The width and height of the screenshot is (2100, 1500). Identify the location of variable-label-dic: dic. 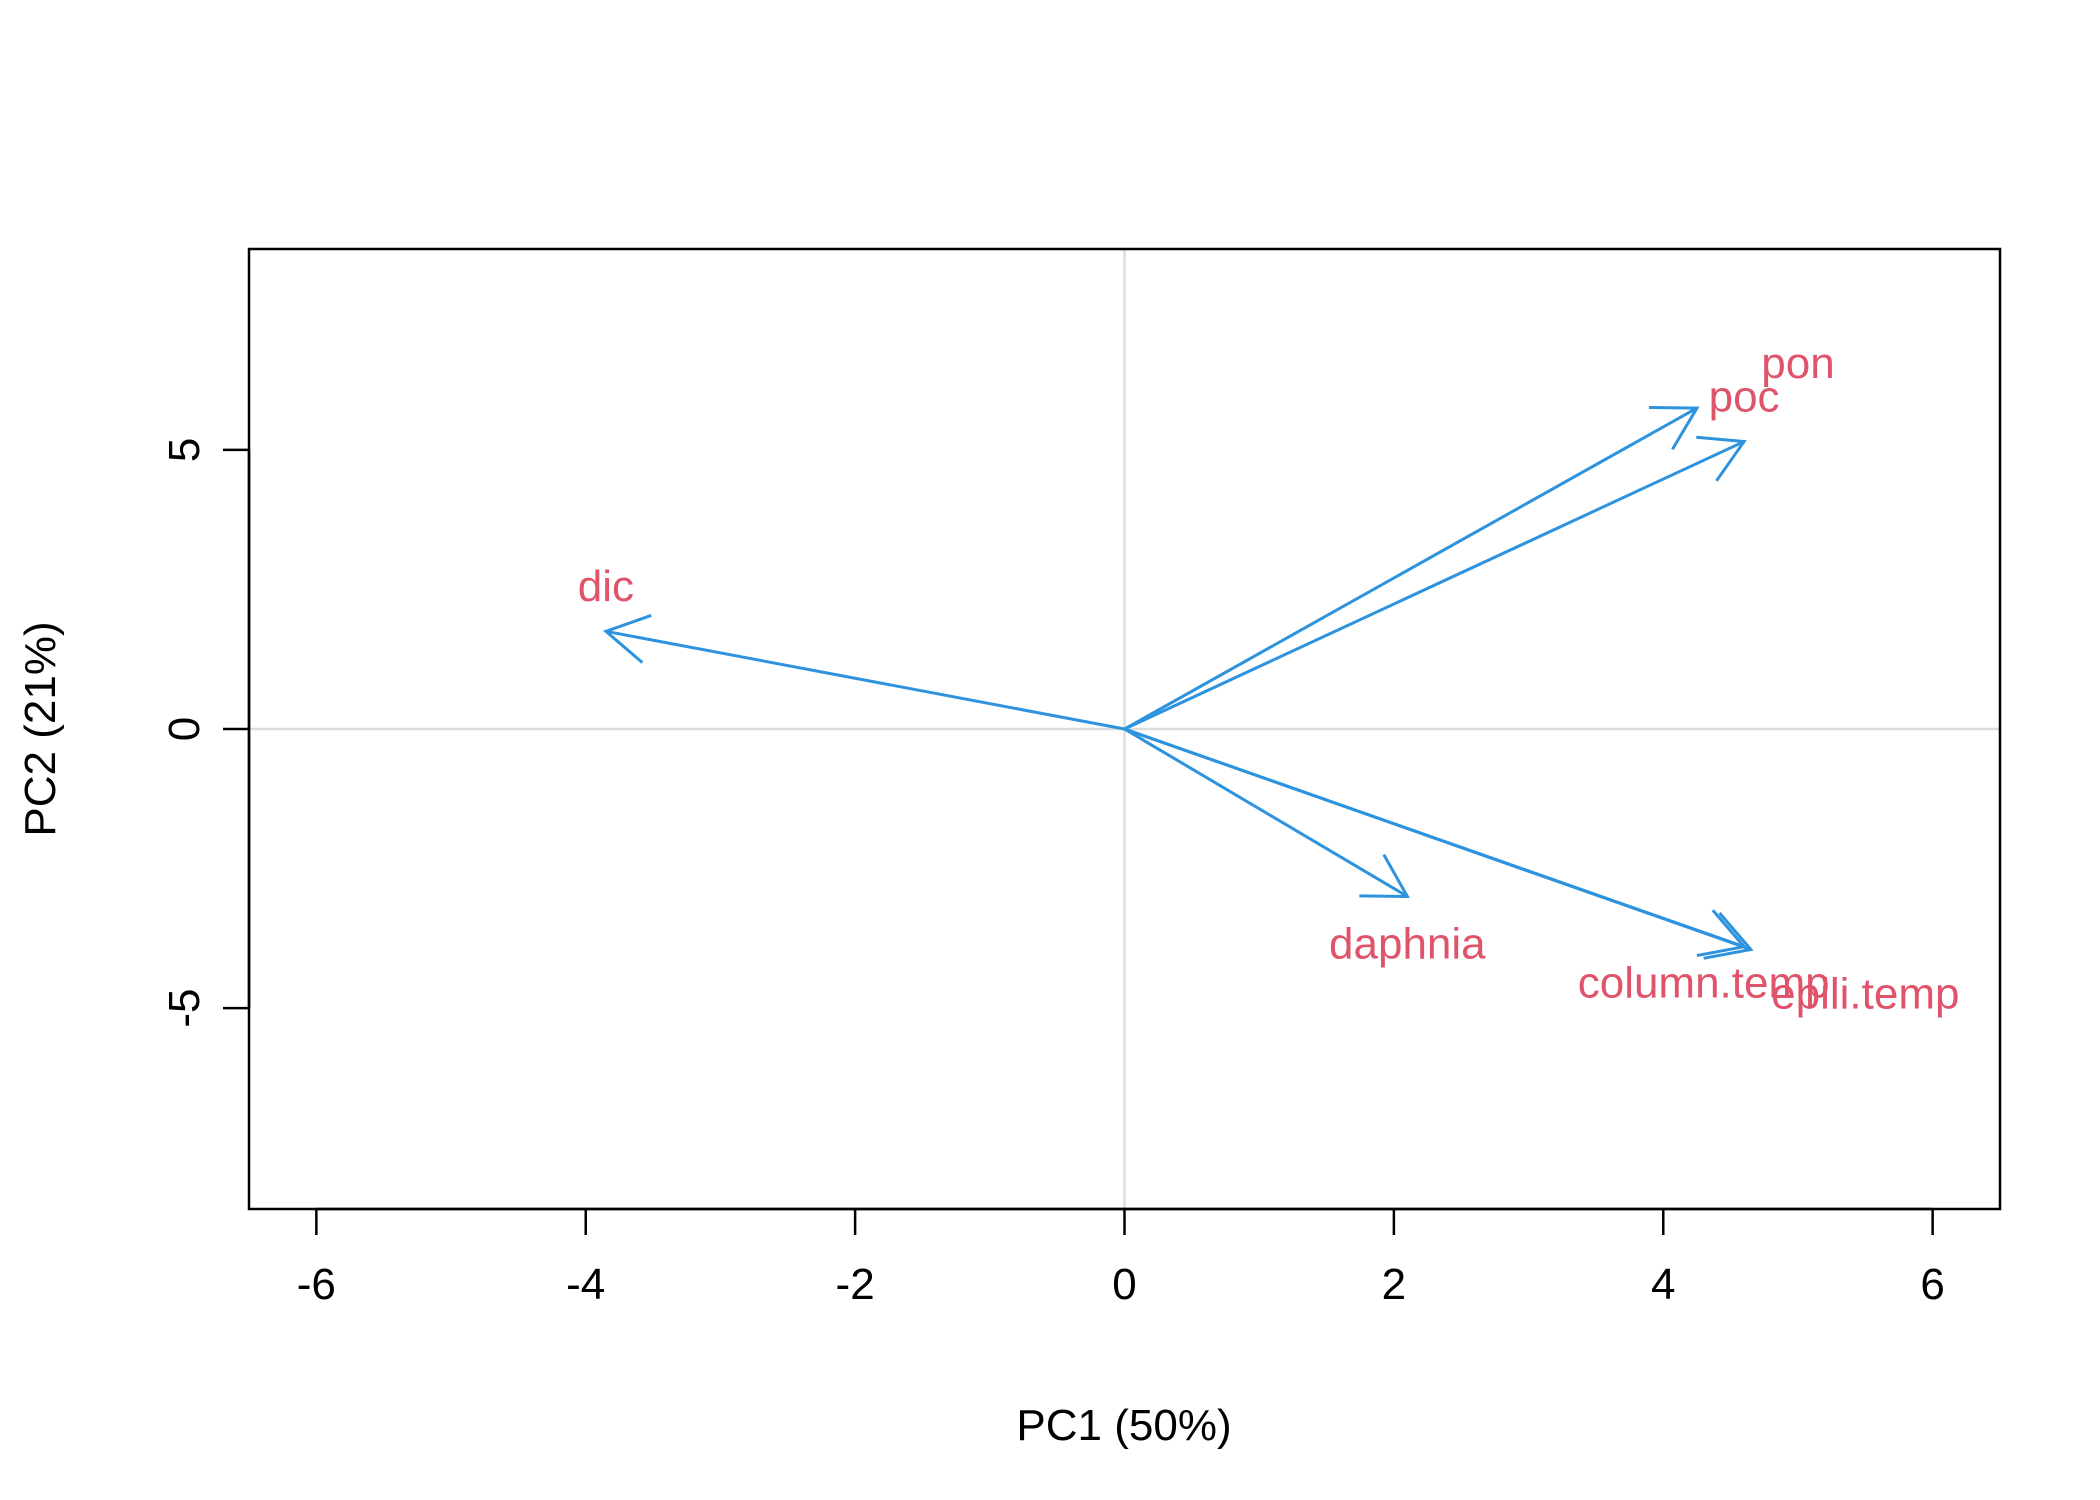
(606, 586).